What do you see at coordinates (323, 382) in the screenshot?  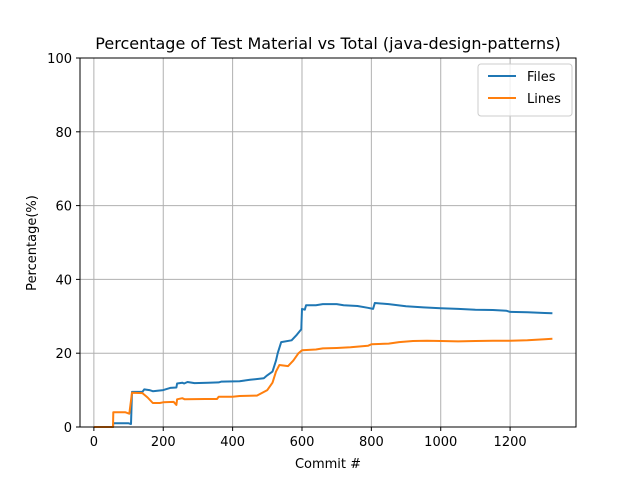 I see `series-line-lines` at bounding box center [323, 382].